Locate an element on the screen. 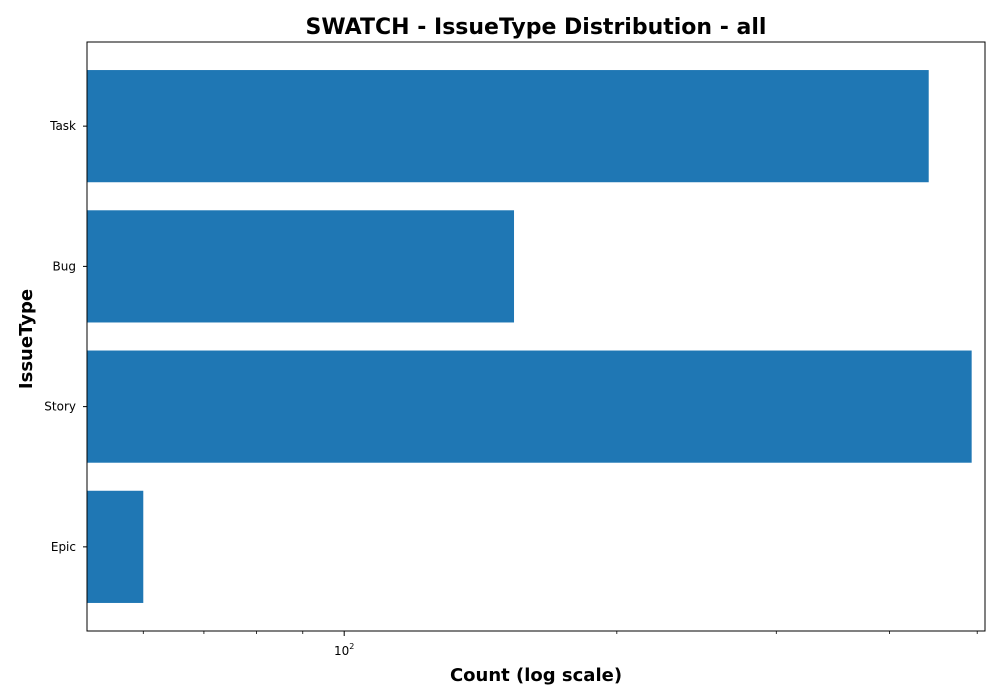 This screenshot has width=1000, height=700. bar-story is located at coordinates (529, 406).